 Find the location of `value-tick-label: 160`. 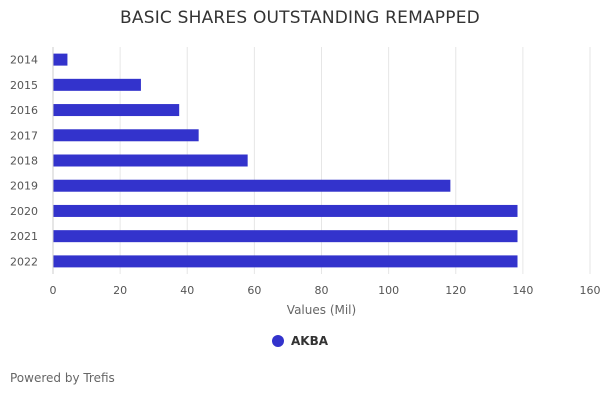

value-tick-label: 160 is located at coordinates (590, 290).